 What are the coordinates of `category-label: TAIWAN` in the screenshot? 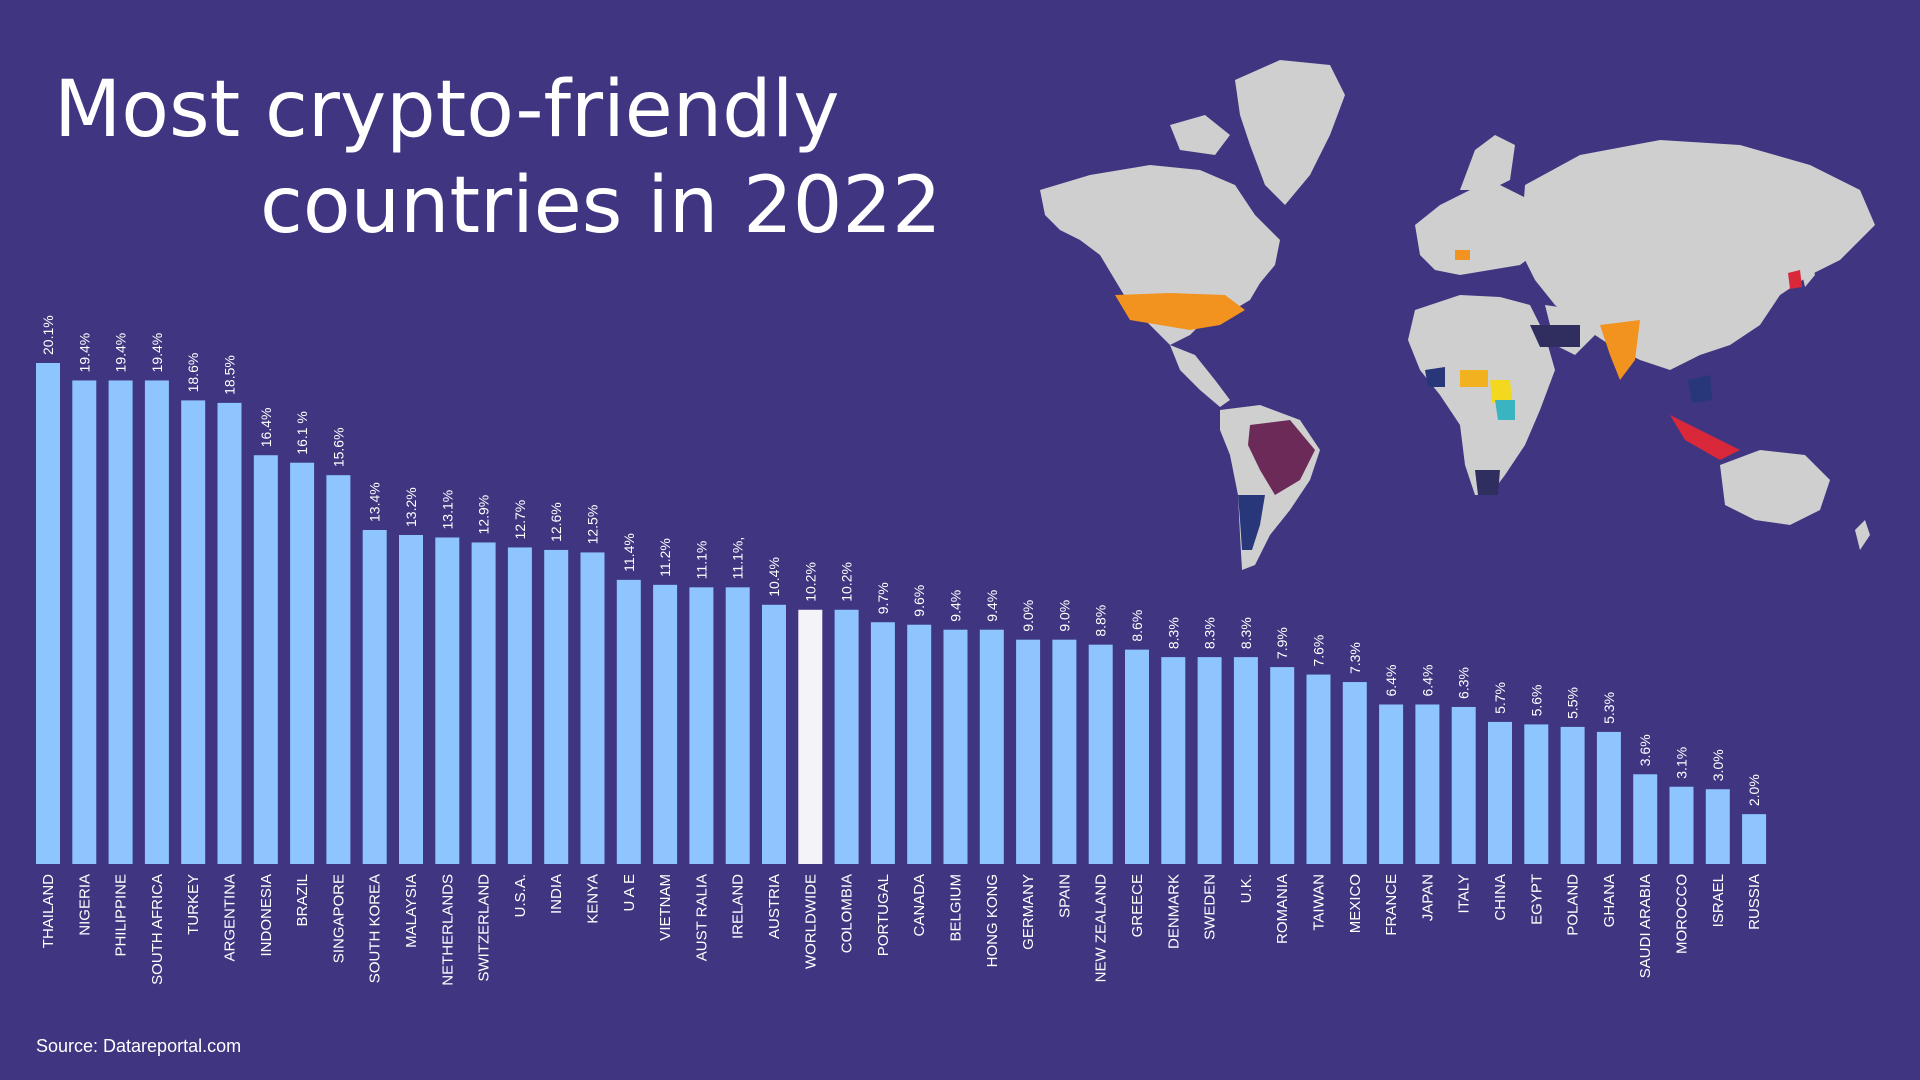 It's located at (1319, 902).